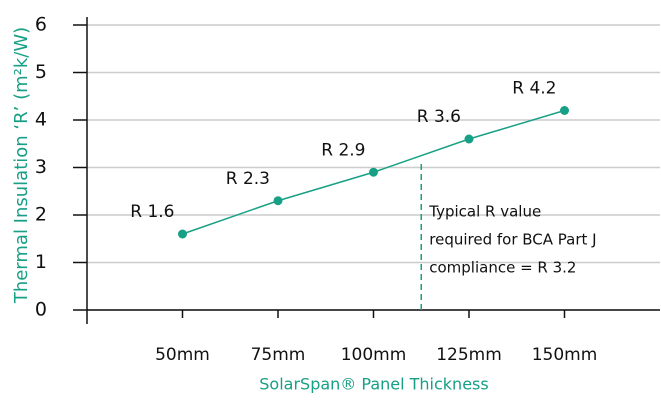 This screenshot has height=405, width=661. I want to click on data-label: R 2.9, so click(343, 150).